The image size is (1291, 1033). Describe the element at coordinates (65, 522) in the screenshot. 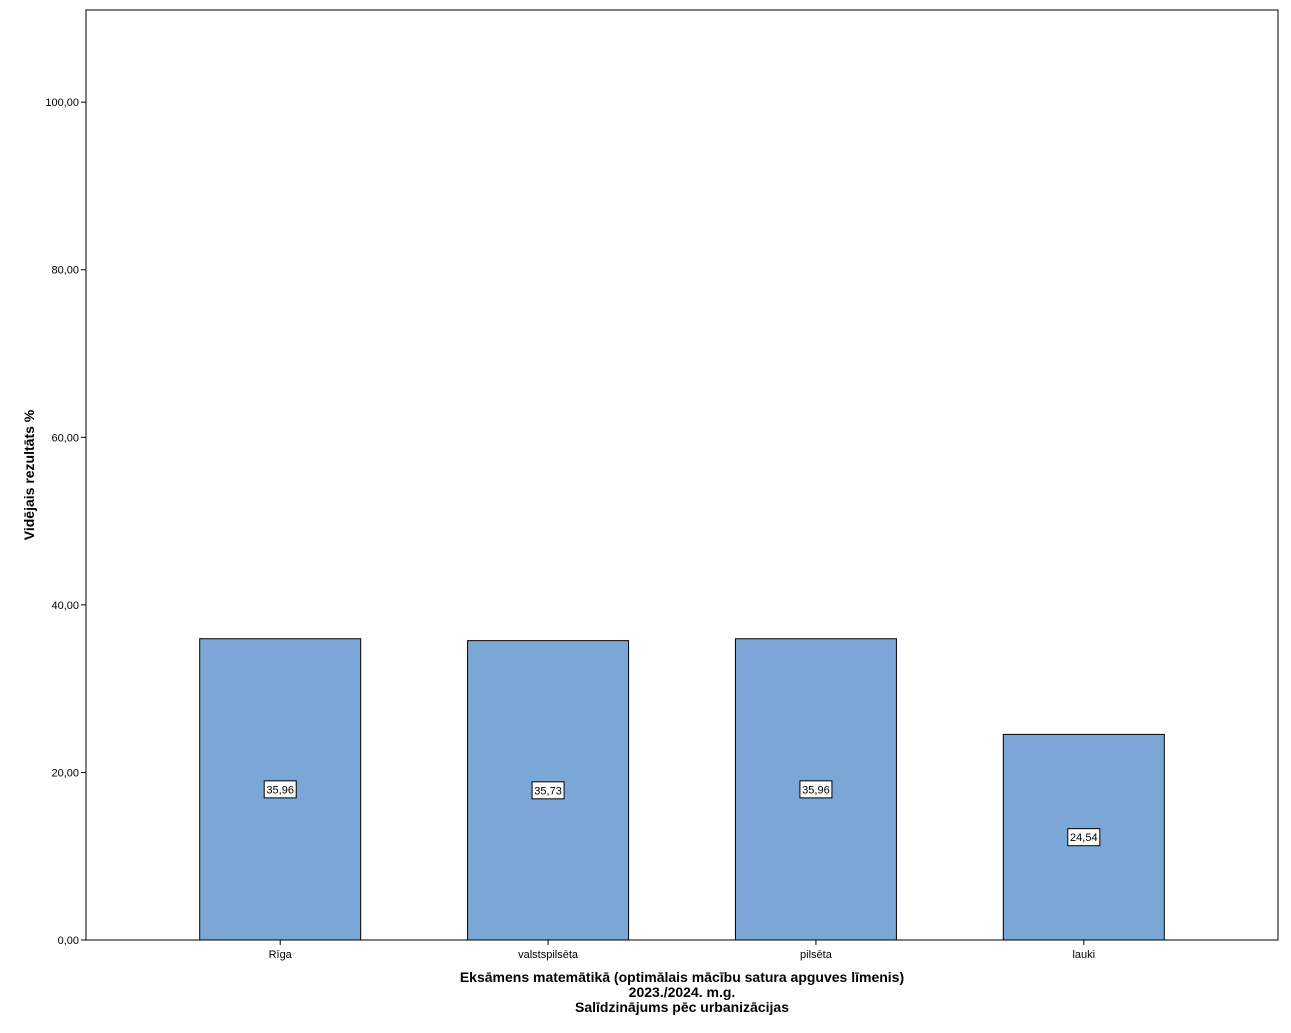

I see `y-axis: 0,00 20,00 40,00 60,00 80,00 100,00` at that location.